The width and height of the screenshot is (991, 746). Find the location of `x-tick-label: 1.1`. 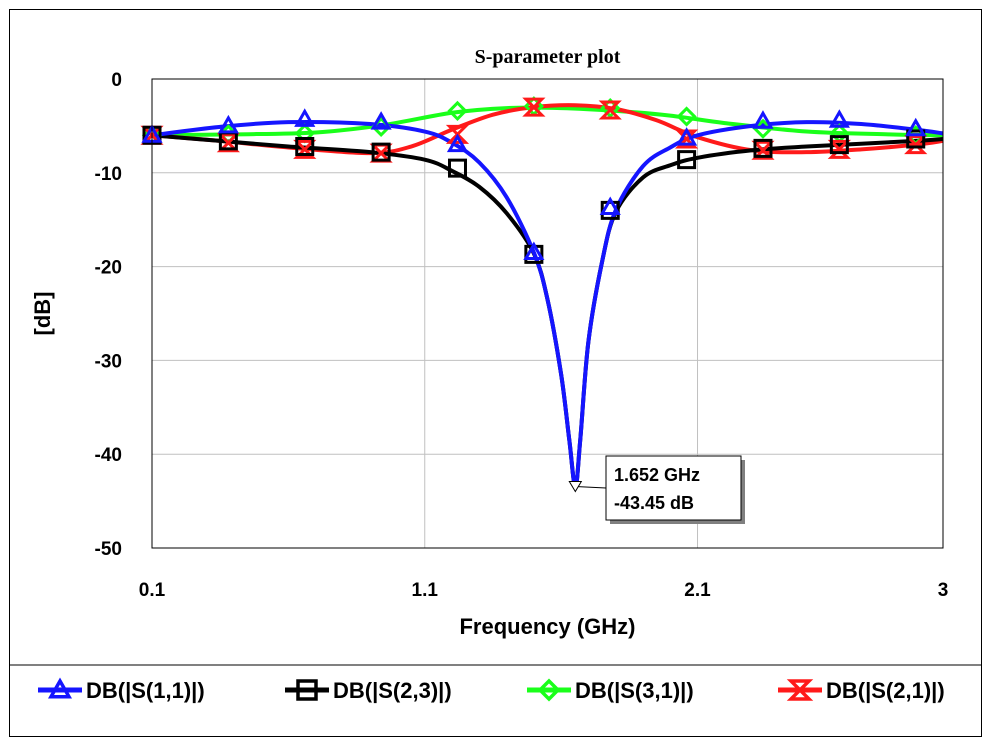

x-tick-label: 1.1 is located at coordinates (425, 590).